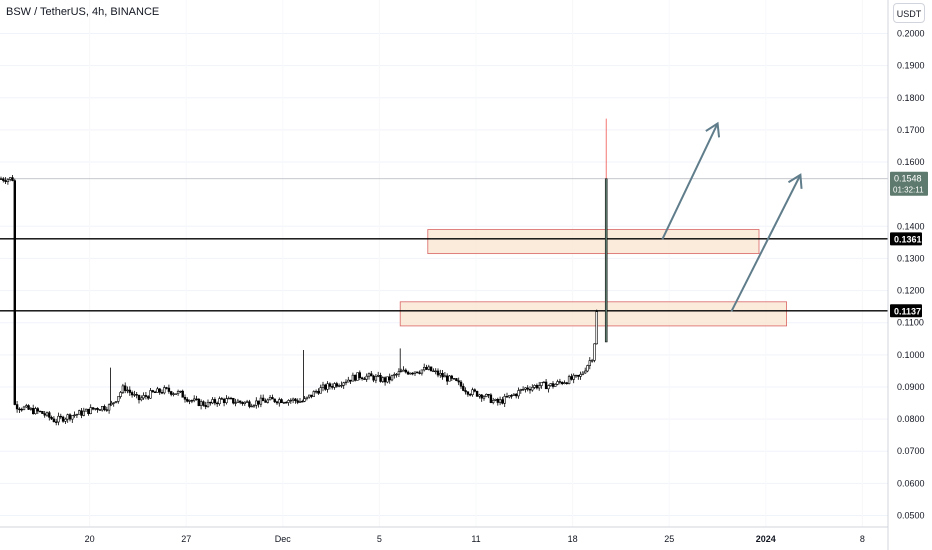  I want to click on support-zone, so click(593, 314).